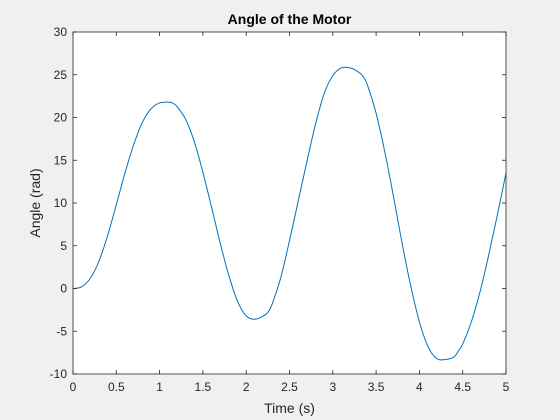  I want to click on x-axis-label: Time (s), so click(289, 408).